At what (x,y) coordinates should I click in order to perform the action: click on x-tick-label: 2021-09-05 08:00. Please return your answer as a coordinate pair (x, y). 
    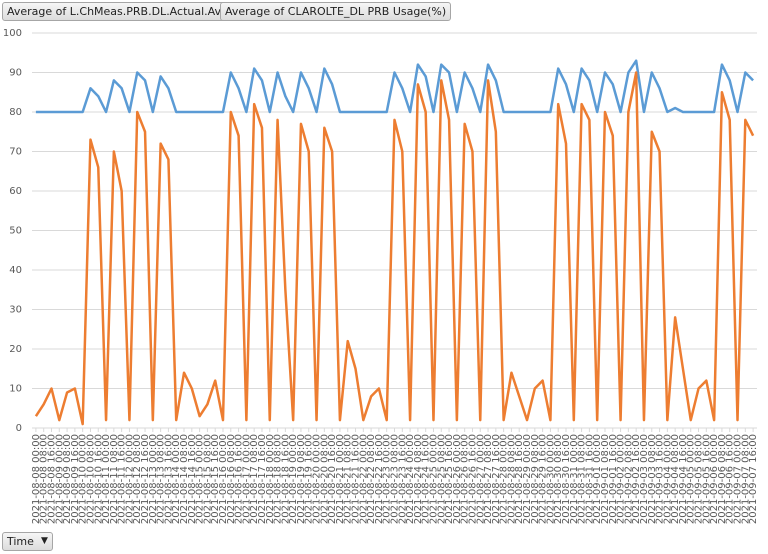
    Looking at the image, I should click on (699, 479).